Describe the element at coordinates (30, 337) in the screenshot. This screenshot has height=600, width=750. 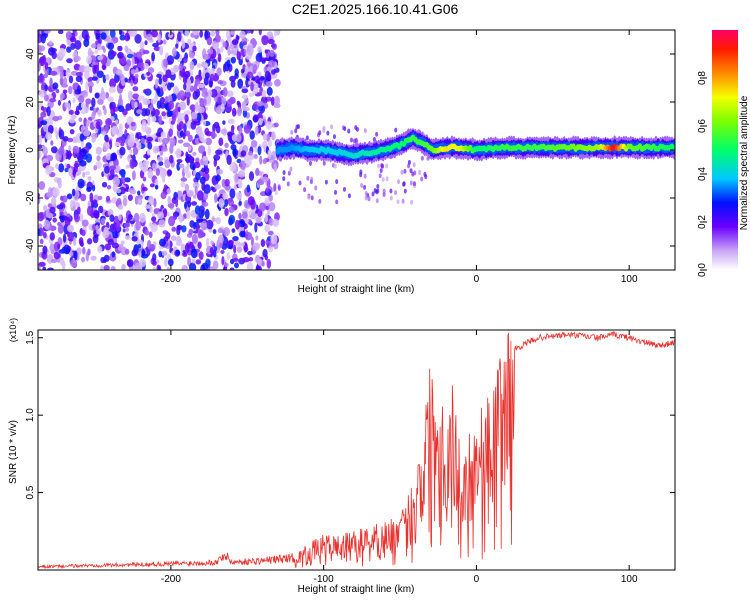
I see `y-tick-label: 1.5` at that location.